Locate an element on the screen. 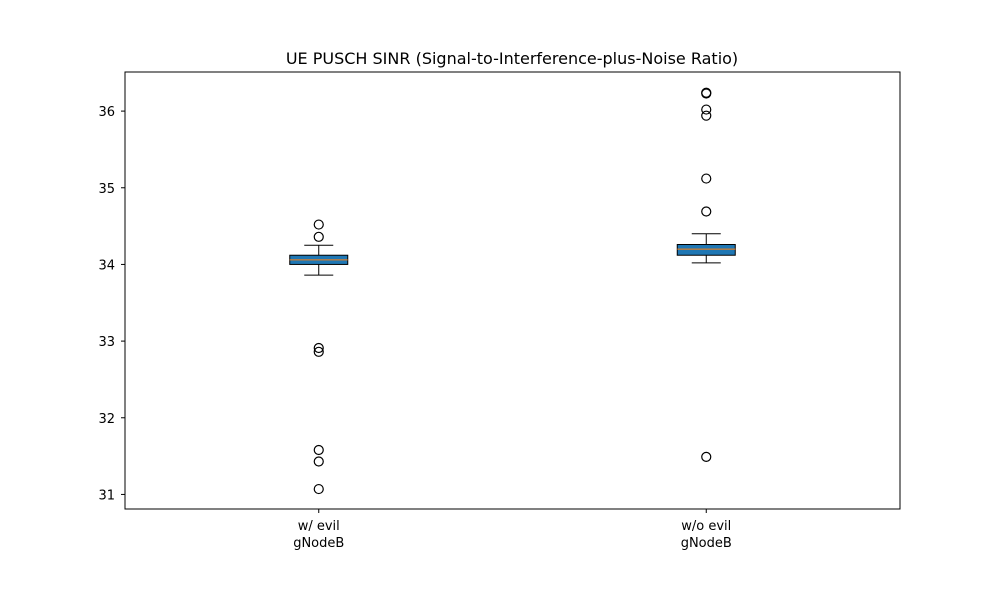  box-iqr is located at coordinates (706, 250).